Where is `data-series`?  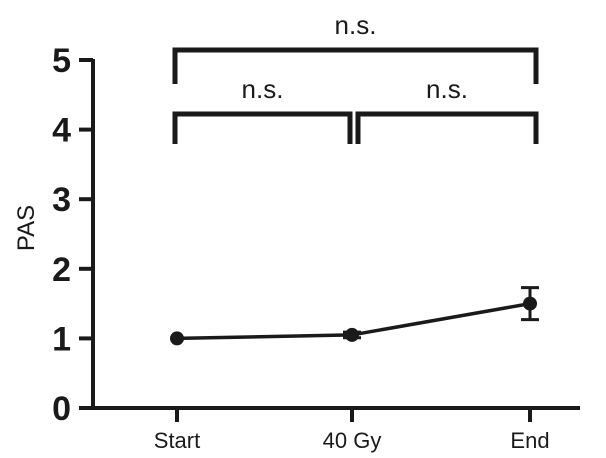 data-series is located at coordinates (354, 316).